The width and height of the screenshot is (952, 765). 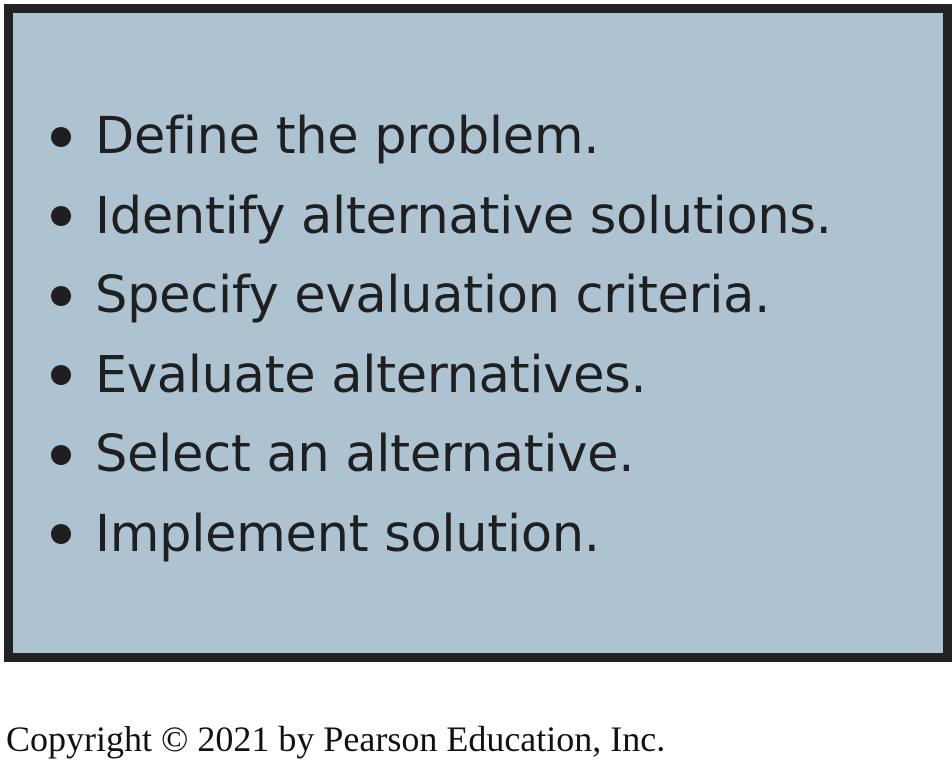 What do you see at coordinates (365, 455) in the screenshot?
I see `step-label: Select an alternative.` at bounding box center [365, 455].